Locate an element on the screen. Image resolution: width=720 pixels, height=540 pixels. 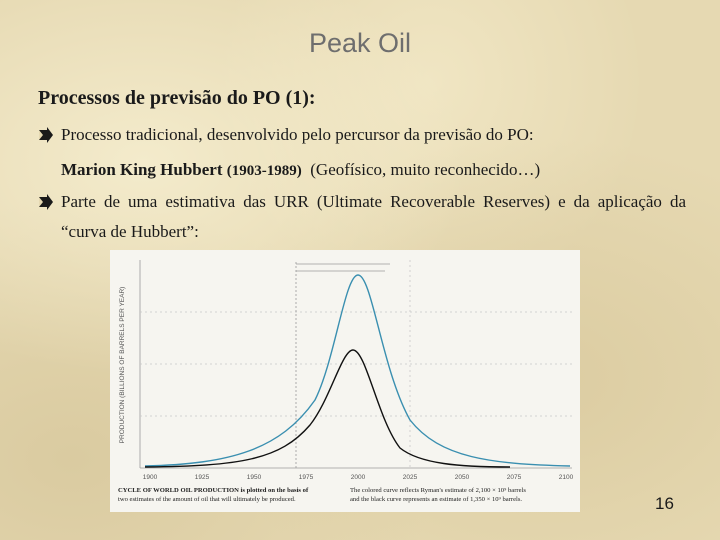
person-years: (1903-1989) is located at coordinates (264, 171).